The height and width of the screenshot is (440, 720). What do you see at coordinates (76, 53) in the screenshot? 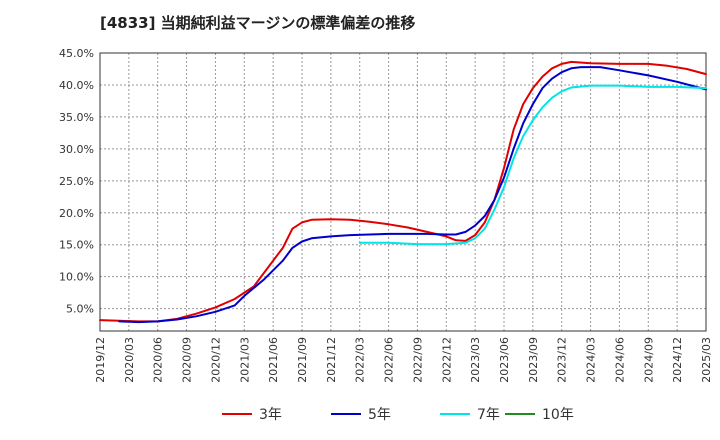
I see `y-tick-label: 45.0%` at bounding box center [76, 53].